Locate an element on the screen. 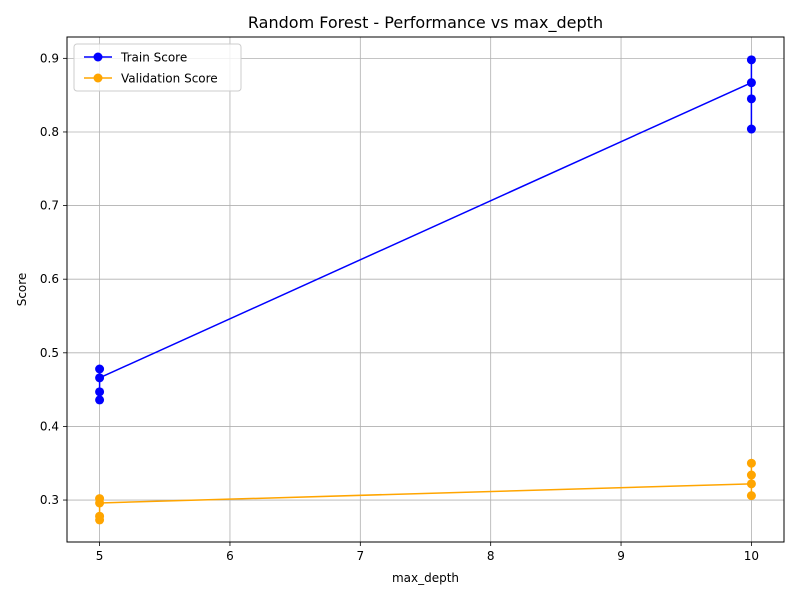  y-tick-label: 0.7 is located at coordinates (49, 206).